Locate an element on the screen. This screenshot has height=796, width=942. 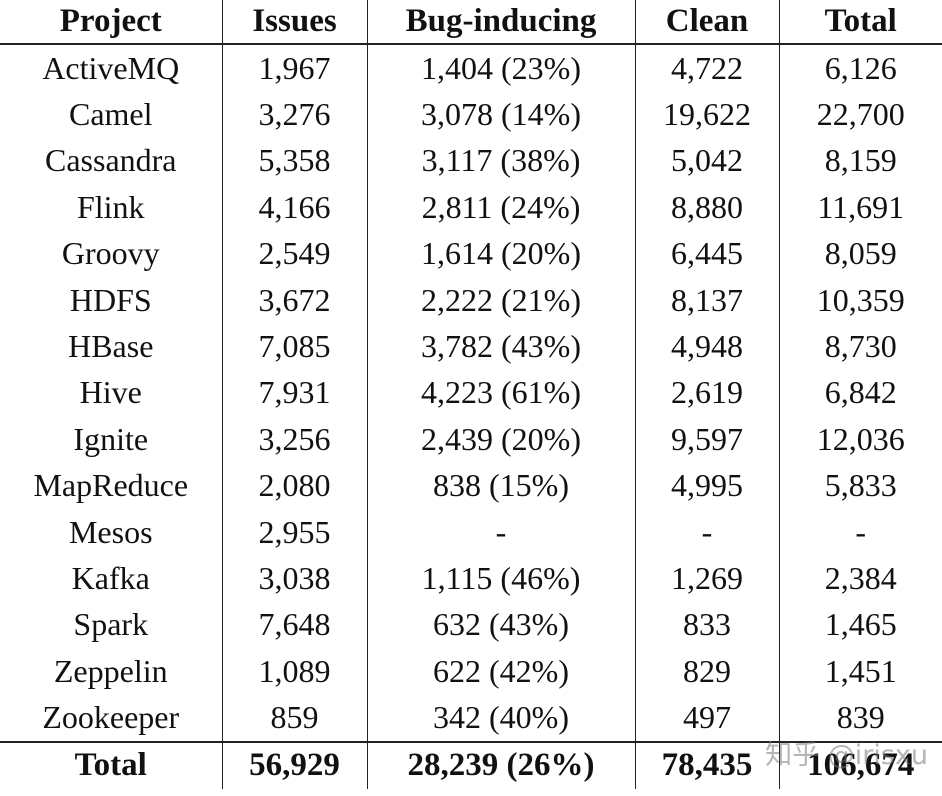
cell-clean: 4,948 is located at coordinates (707, 346).